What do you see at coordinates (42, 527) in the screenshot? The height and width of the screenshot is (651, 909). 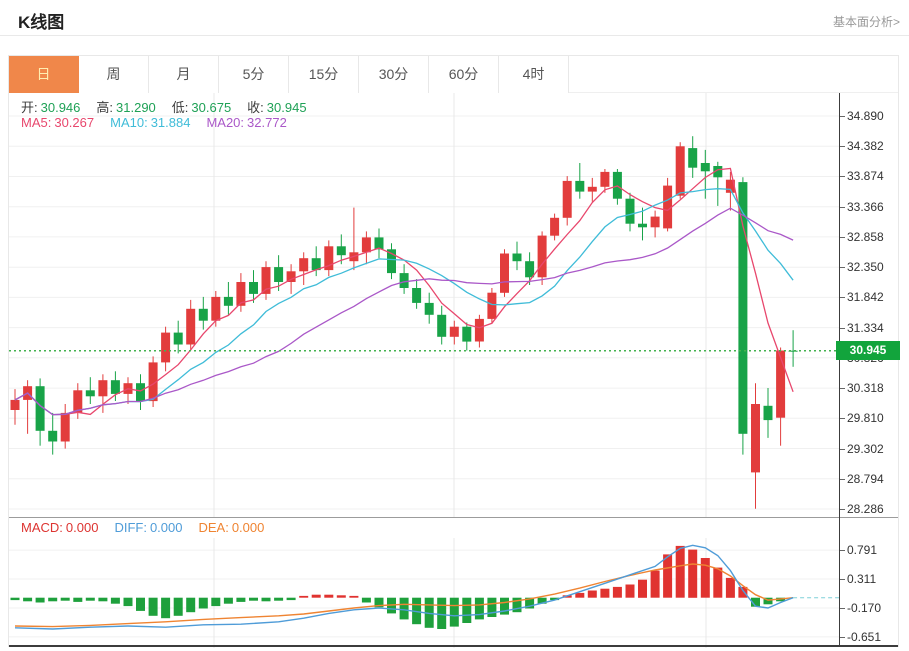 I see `legend-label: MACD:` at bounding box center [42, 527].